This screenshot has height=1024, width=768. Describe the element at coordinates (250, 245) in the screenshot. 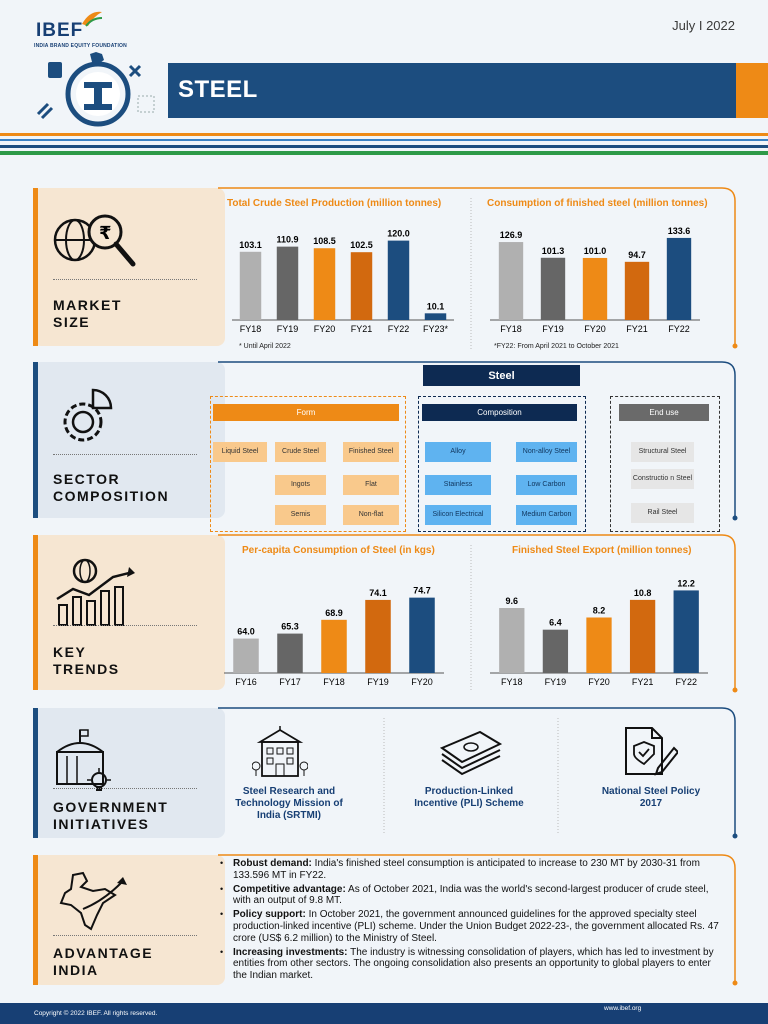

I see `data-label: 103.1` at that location.